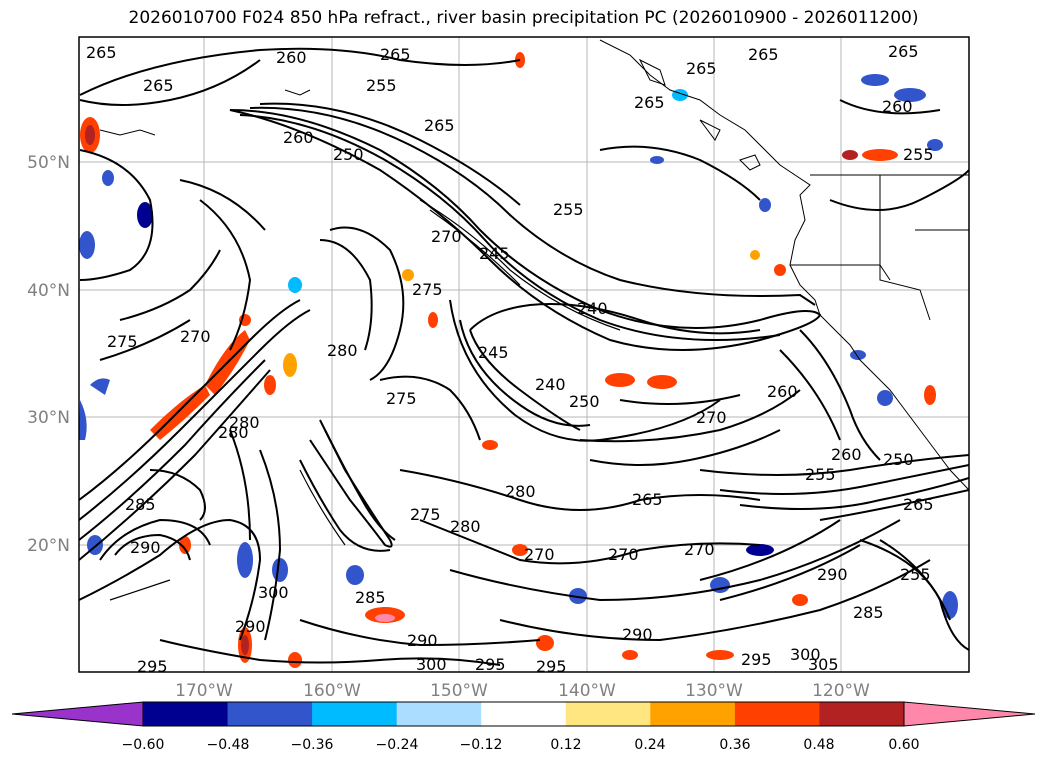 Image resolution: width=1047 pixels, height=765 pixels. What do you see at coordinates (587, 691) in the screenshot?
I see `lon-label-140w: 140°W` at bounding box center [587, 691].